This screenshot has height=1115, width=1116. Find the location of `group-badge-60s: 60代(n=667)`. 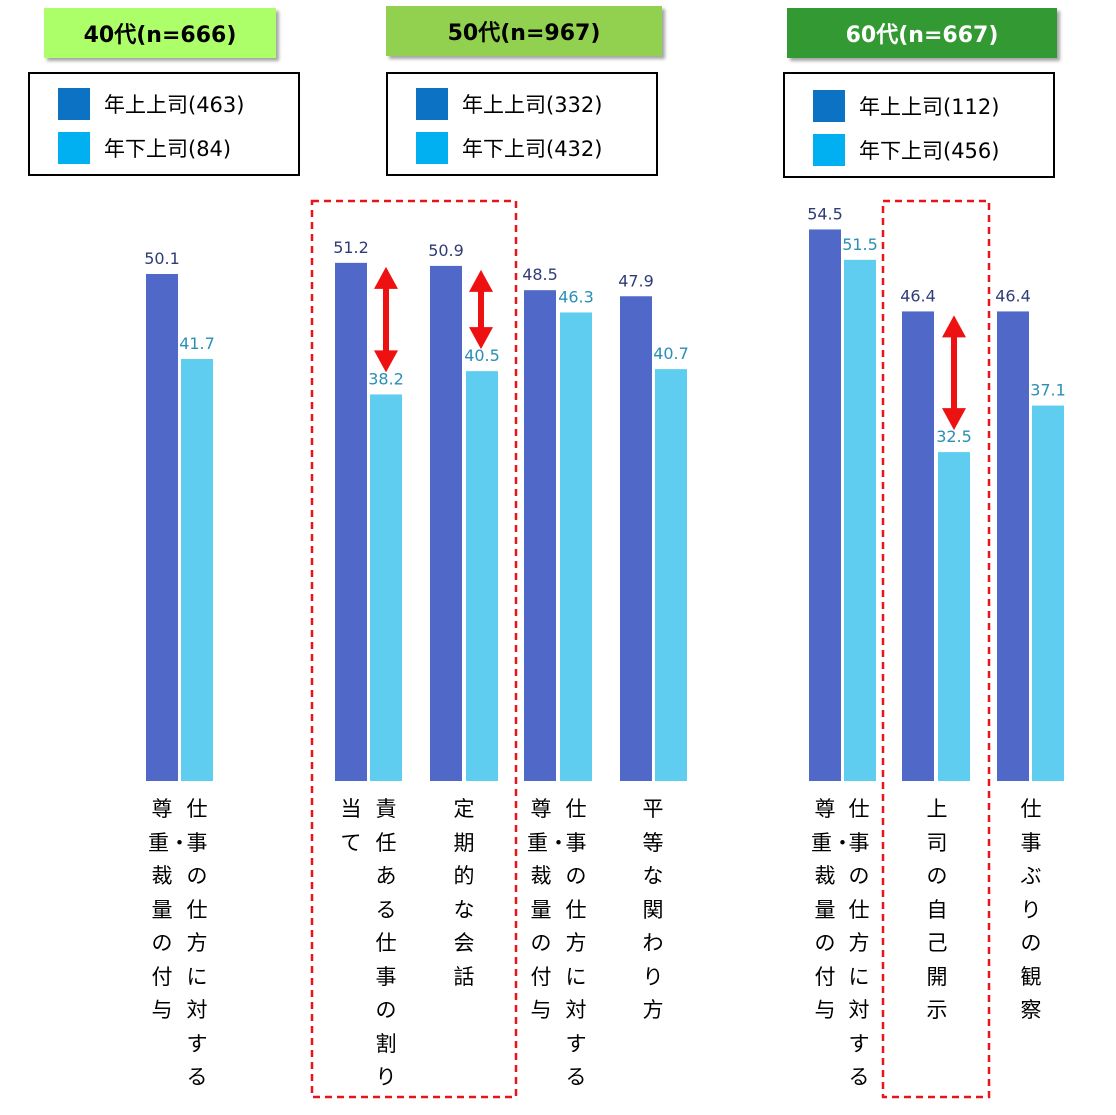

group-badge-60s: 60代(n=667) is located at coordinates (922, 33).